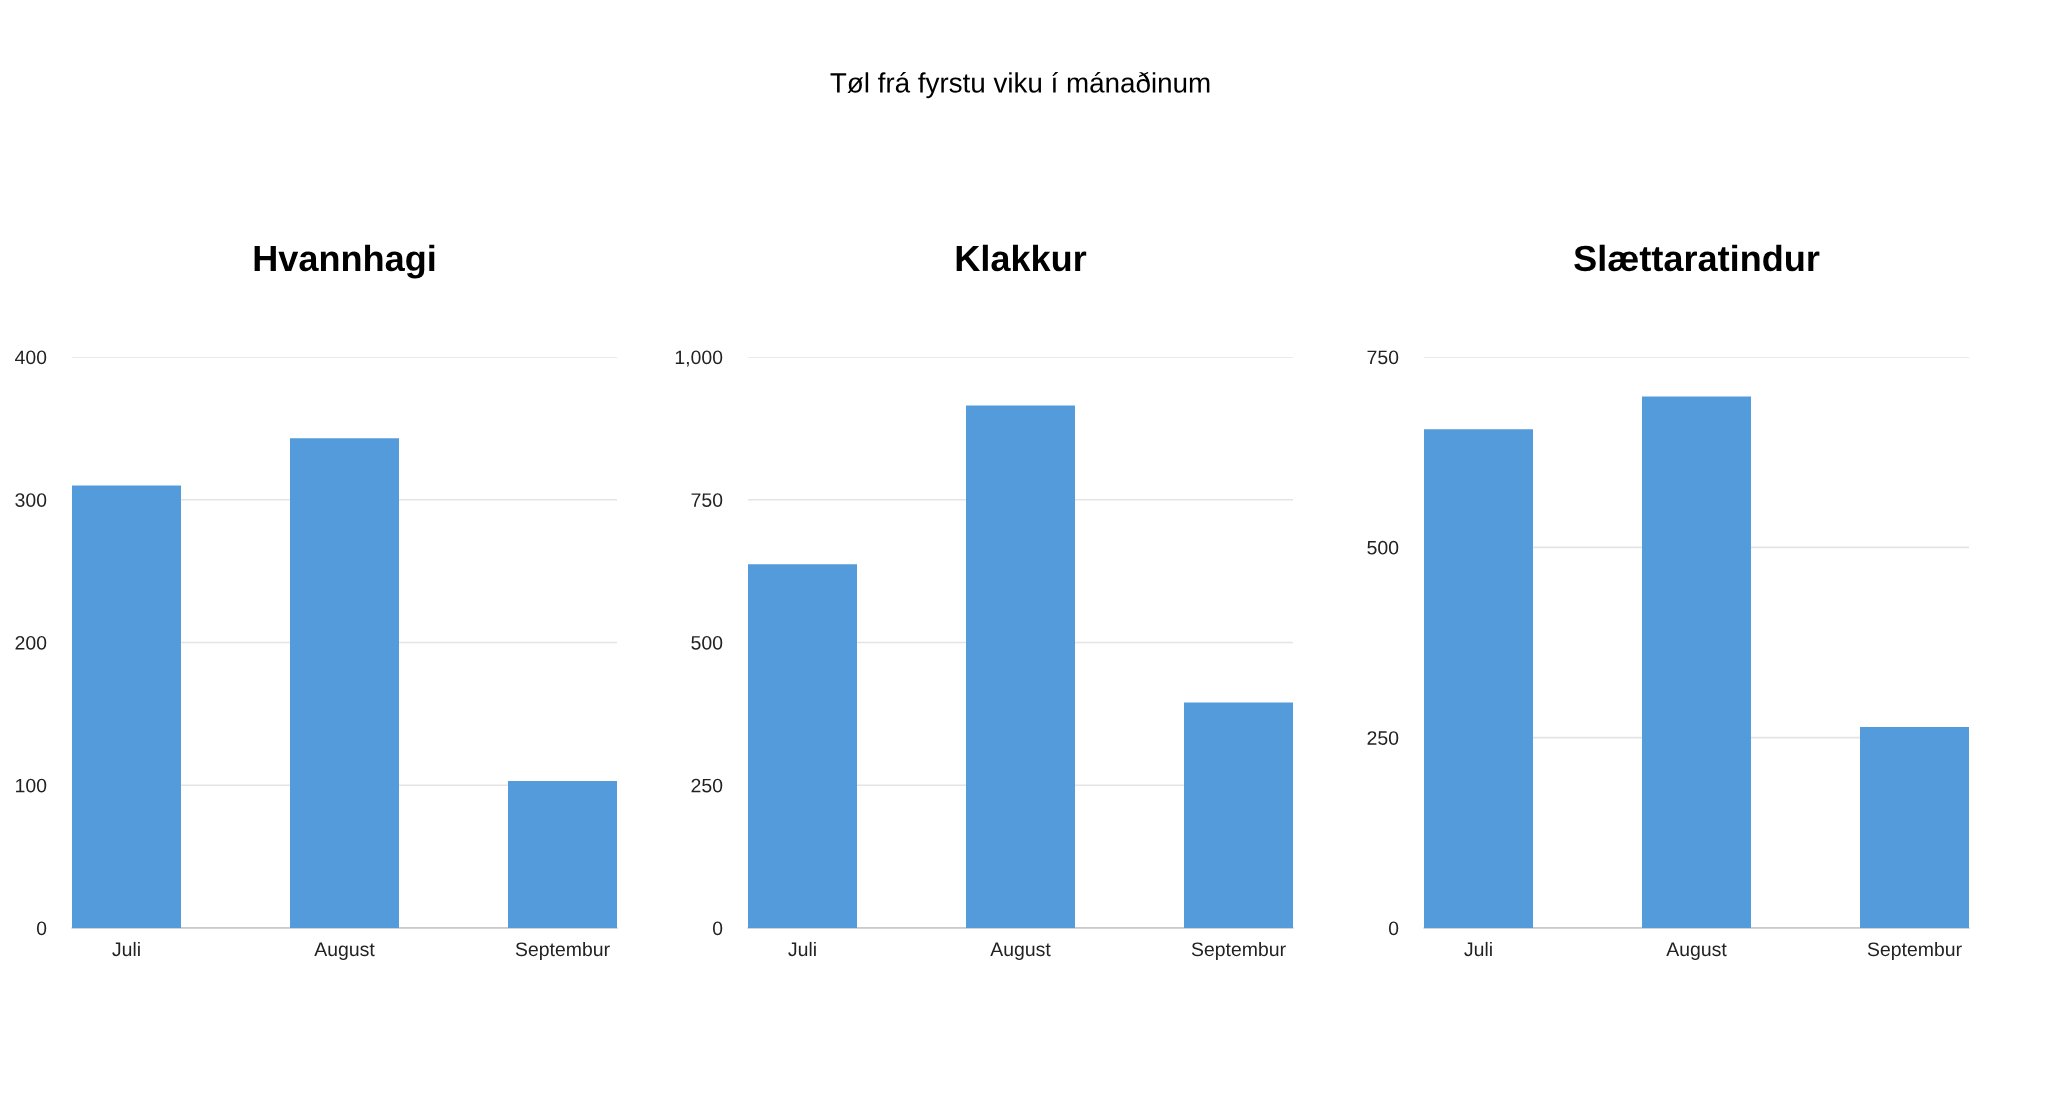  What do you see at coordinates (1020, 85) in the screenshot?
I see `text: Tøl frá fyrstu viku í mánaðinum` at bounding box center [1020, 85].